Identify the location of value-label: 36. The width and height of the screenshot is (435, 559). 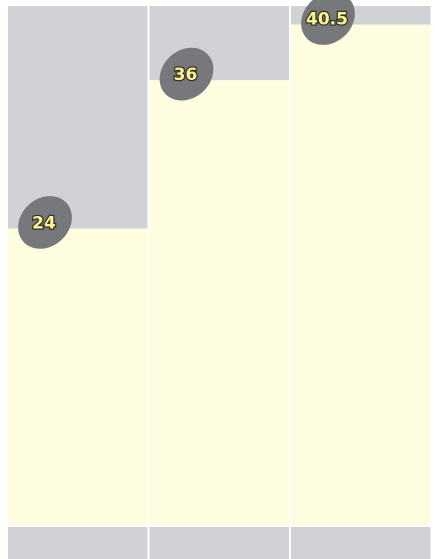
(186, 75).